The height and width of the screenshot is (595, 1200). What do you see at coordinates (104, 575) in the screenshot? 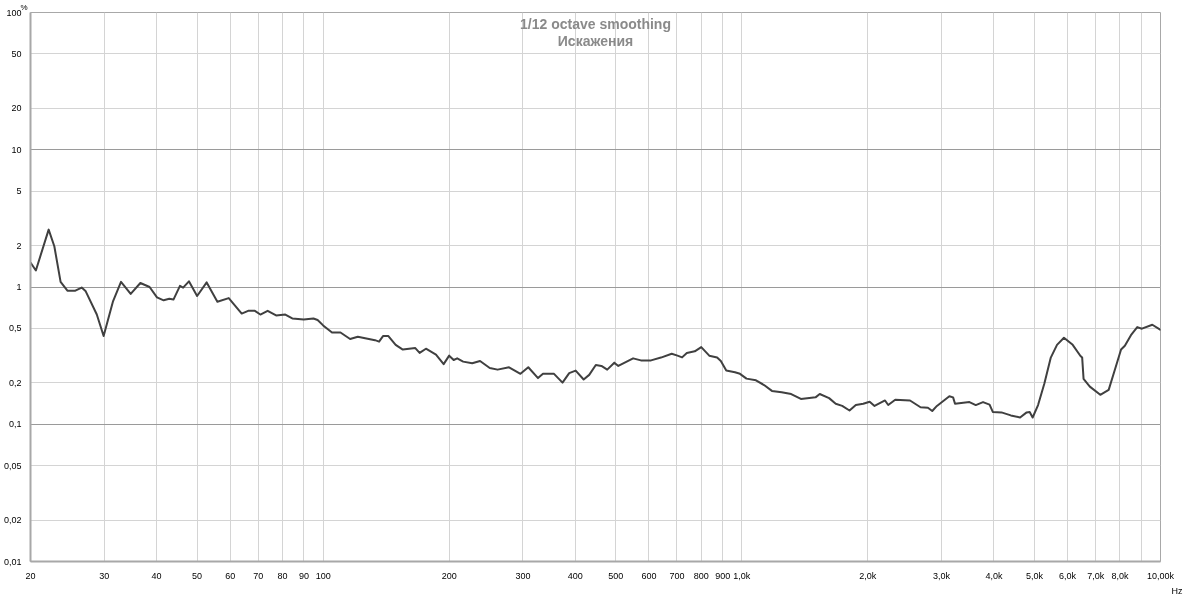
I see `x-tick-label: 30` at bounding box center [104, 575].